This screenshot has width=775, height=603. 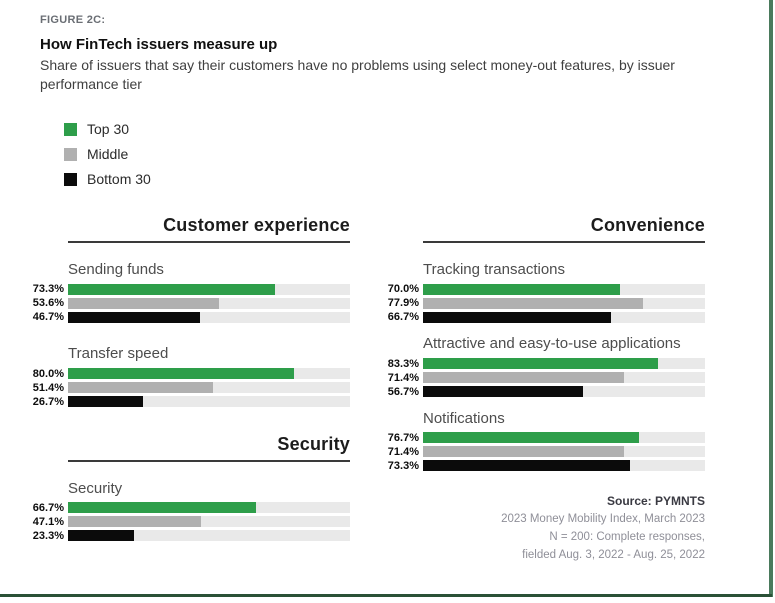 What do you see at coordinates (119, 179) in the screenshot?
I see `legend-label: Bottom 30` at bounding box center [119, 179].